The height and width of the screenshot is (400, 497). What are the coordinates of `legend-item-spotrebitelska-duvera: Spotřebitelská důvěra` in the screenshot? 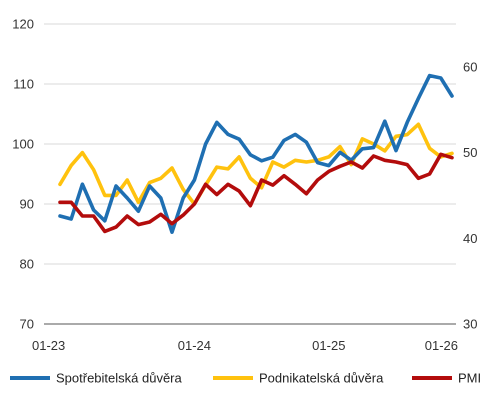 It's located at (96, 378).